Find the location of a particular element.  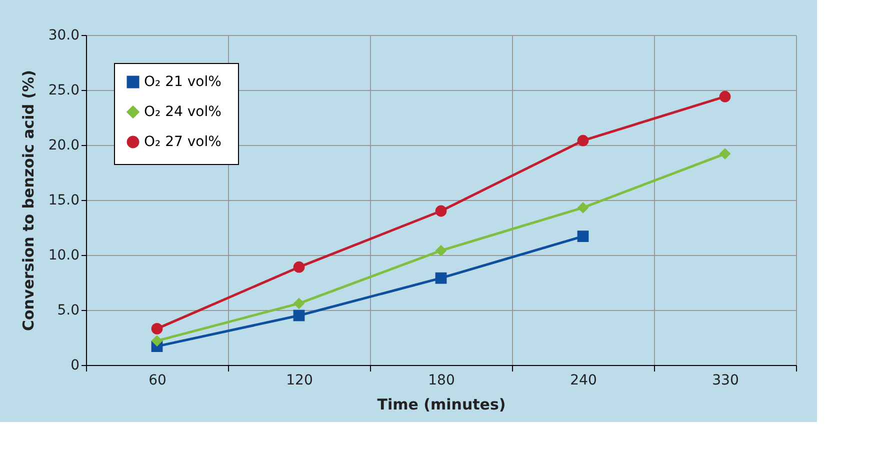

y-tick-label: 5.0 is located at coordinates (68, 310).